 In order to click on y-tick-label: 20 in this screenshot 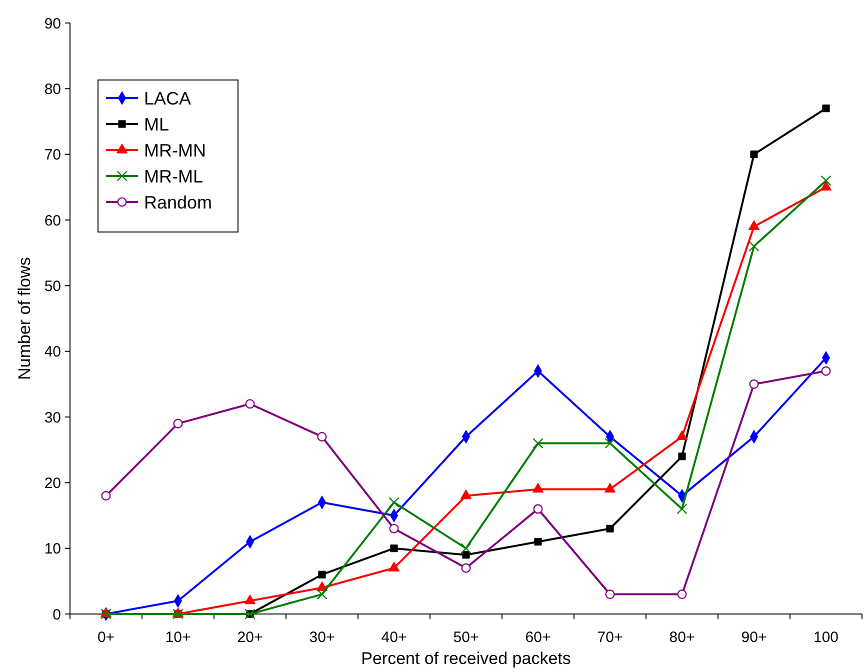, I will do `click(52, 483)`.